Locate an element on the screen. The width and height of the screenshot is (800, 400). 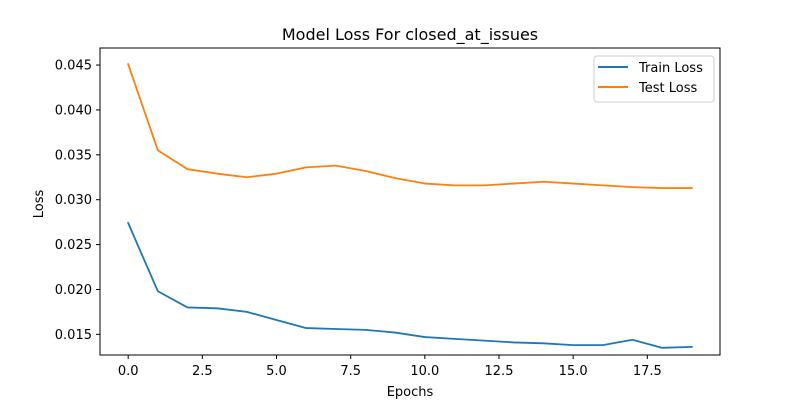
x-tick-label: 2.5 is located at coordinates (202, 371).